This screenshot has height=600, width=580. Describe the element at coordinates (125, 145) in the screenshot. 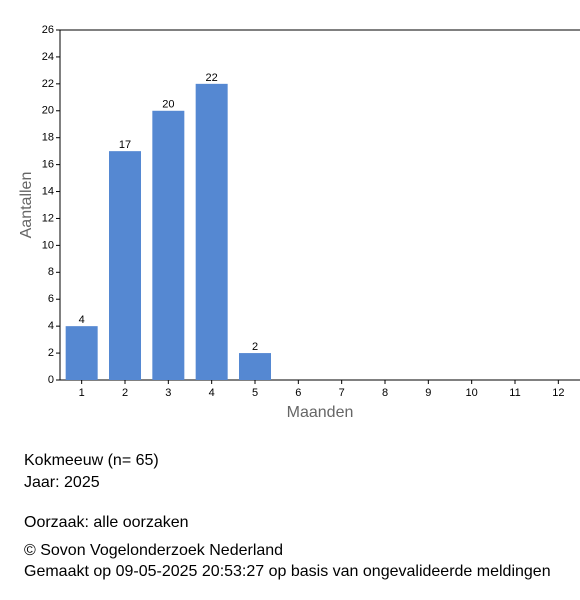

I see `value-label: 17` at that location.